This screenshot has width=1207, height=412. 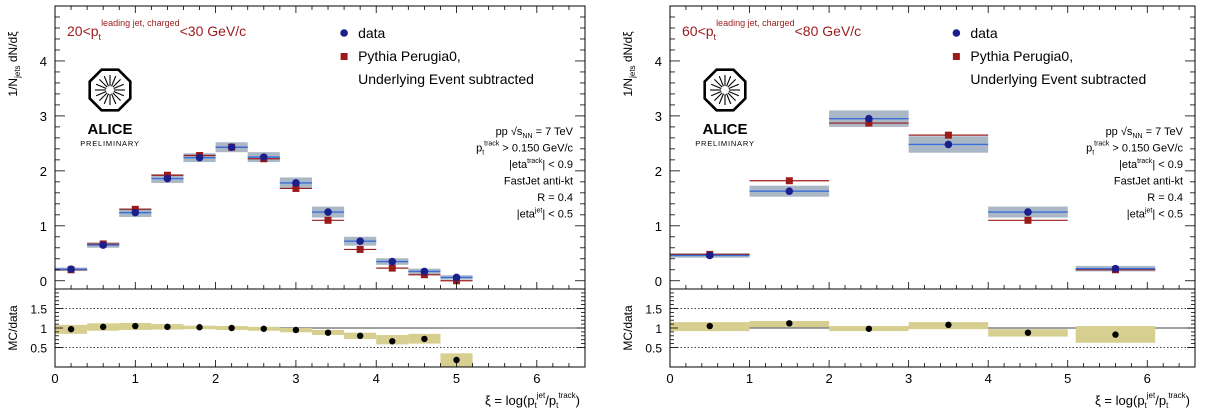 I want to click on legend-mc-label: Pythia Perugia0,, so click(x=409, y=56).